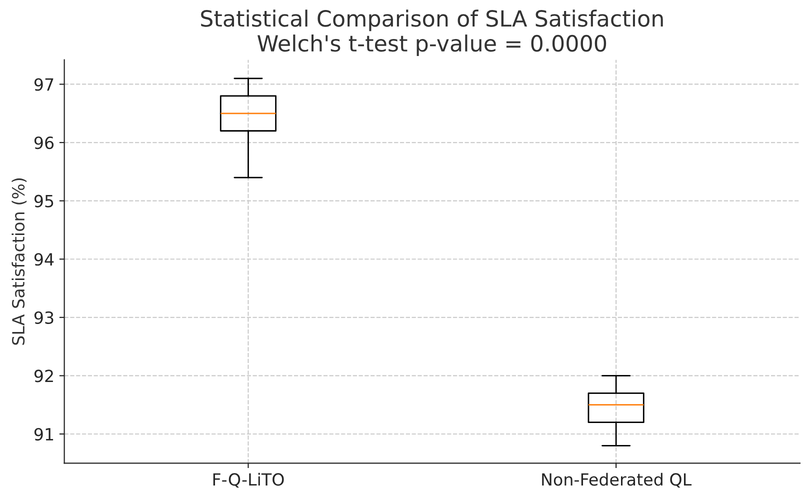 The image size is (804, 498). I want to click on x-tick-label: Non-Federated QL, so click(617, 480).